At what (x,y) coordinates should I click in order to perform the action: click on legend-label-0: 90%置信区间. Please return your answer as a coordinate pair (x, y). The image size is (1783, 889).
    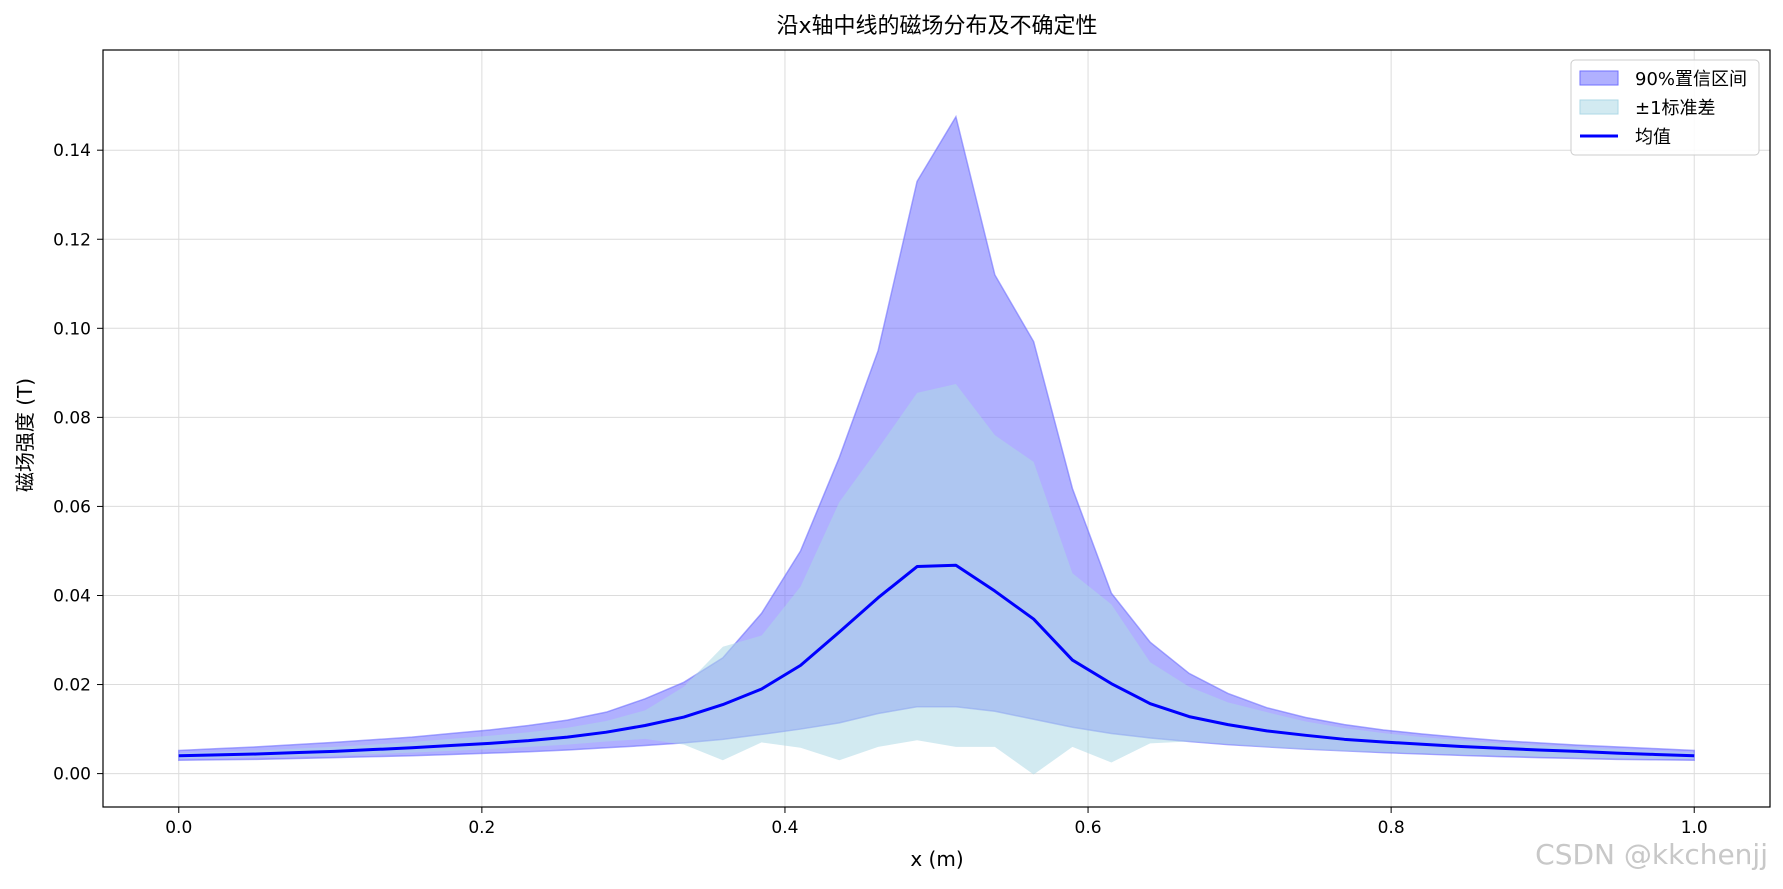
    Looking at the image, I should click on (1691, 79).